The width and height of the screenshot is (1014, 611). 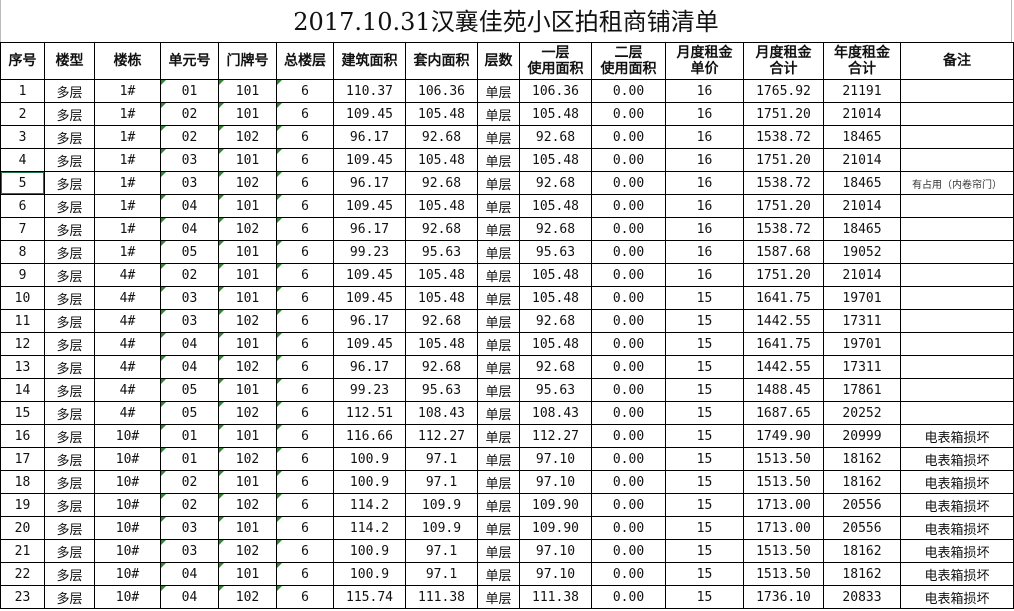 I want to click on table-cell: 02, so click(x=189, y=137).